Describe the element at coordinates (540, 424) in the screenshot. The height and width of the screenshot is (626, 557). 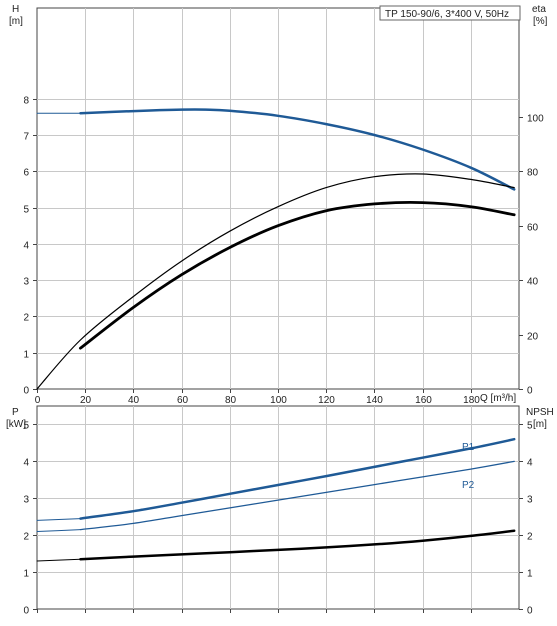
I see `bottom-y-right-axis-unit: [m]` at that location.